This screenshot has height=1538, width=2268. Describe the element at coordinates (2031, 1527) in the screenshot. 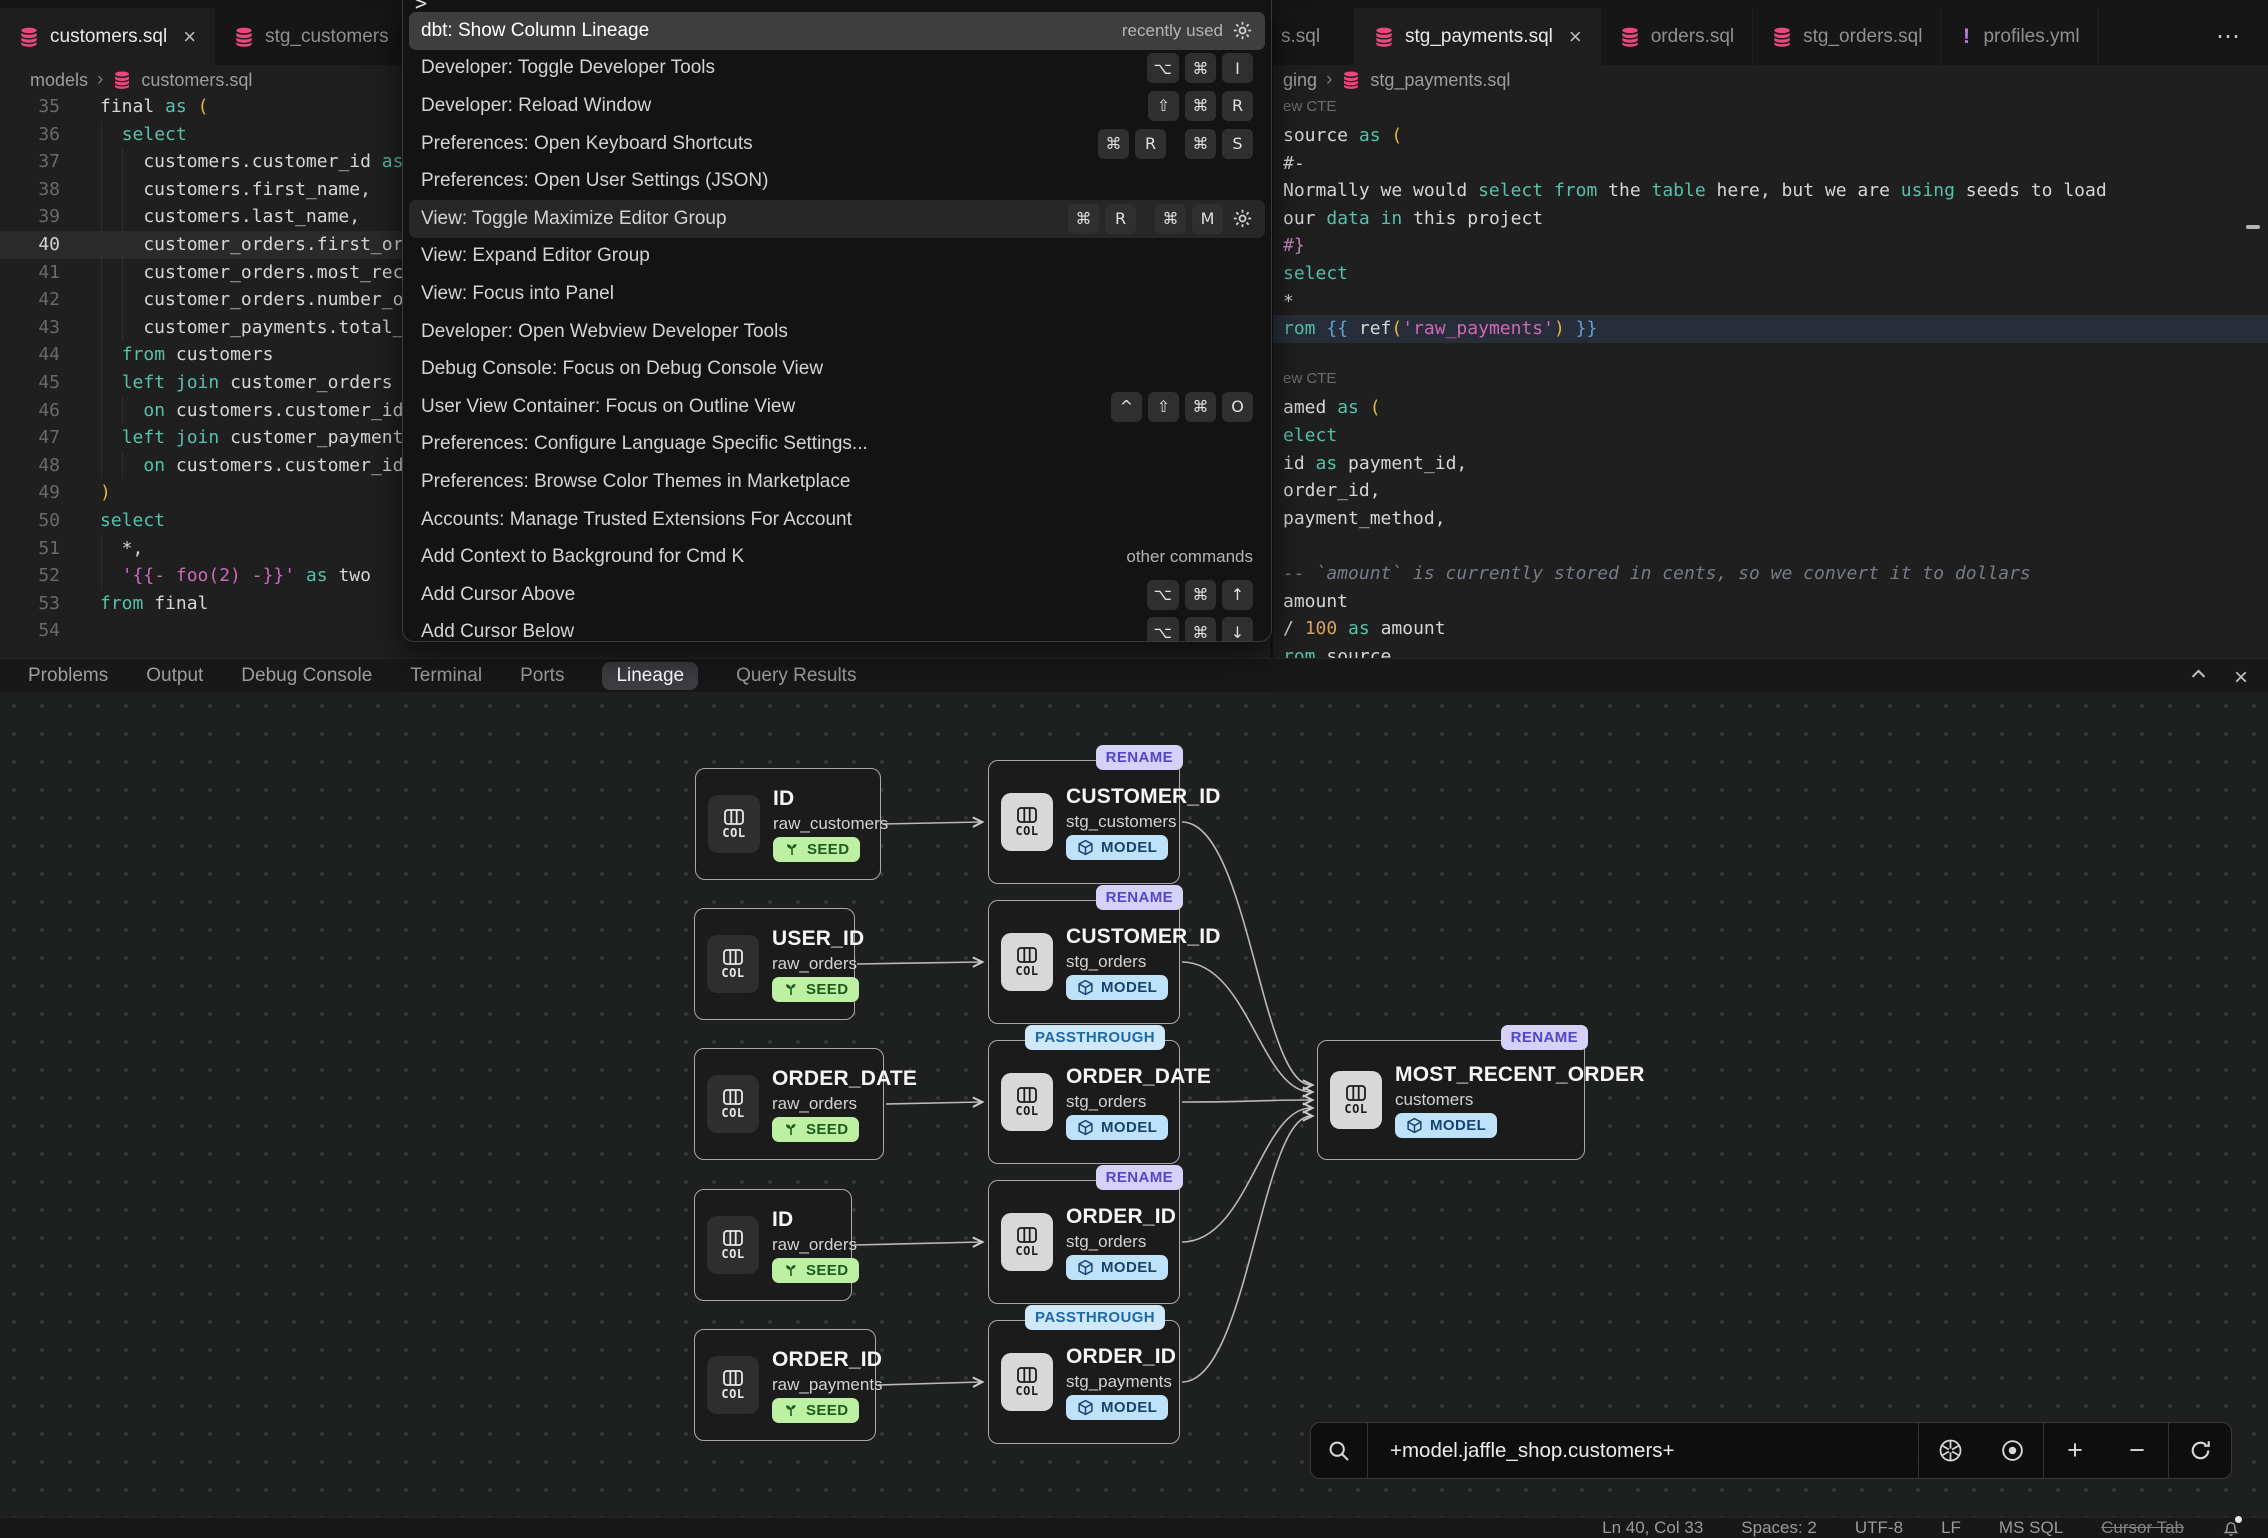

I see `status-item-ms-sql: MS SQL` at that location.